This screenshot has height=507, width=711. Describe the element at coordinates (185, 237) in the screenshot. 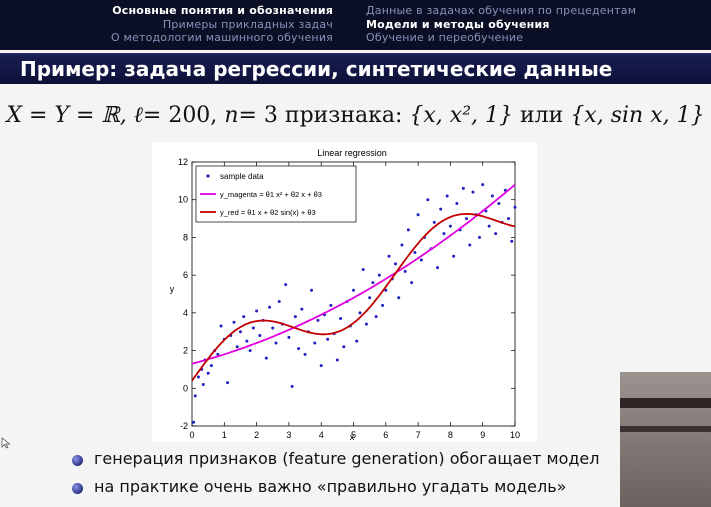

I see `y-tick-label: 8` at that location.